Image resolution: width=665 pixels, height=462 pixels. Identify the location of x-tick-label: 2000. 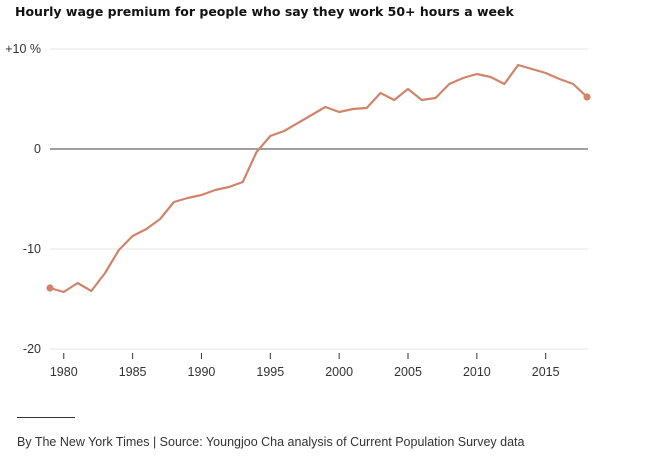
(339, 372).